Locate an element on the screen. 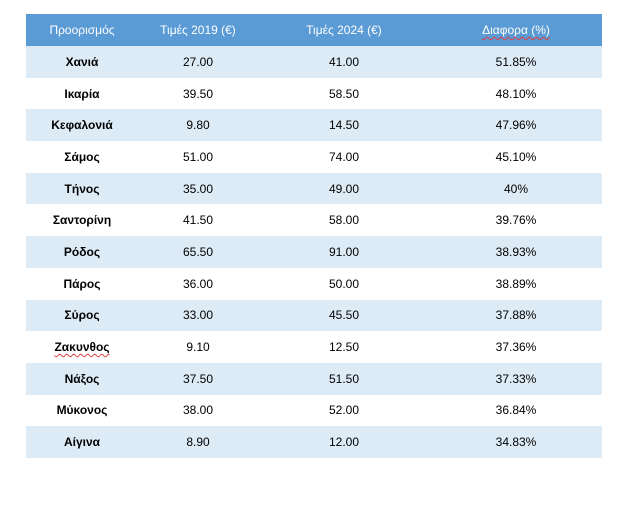  cell-difference: 36.84% is located at coordinates (516, 410).